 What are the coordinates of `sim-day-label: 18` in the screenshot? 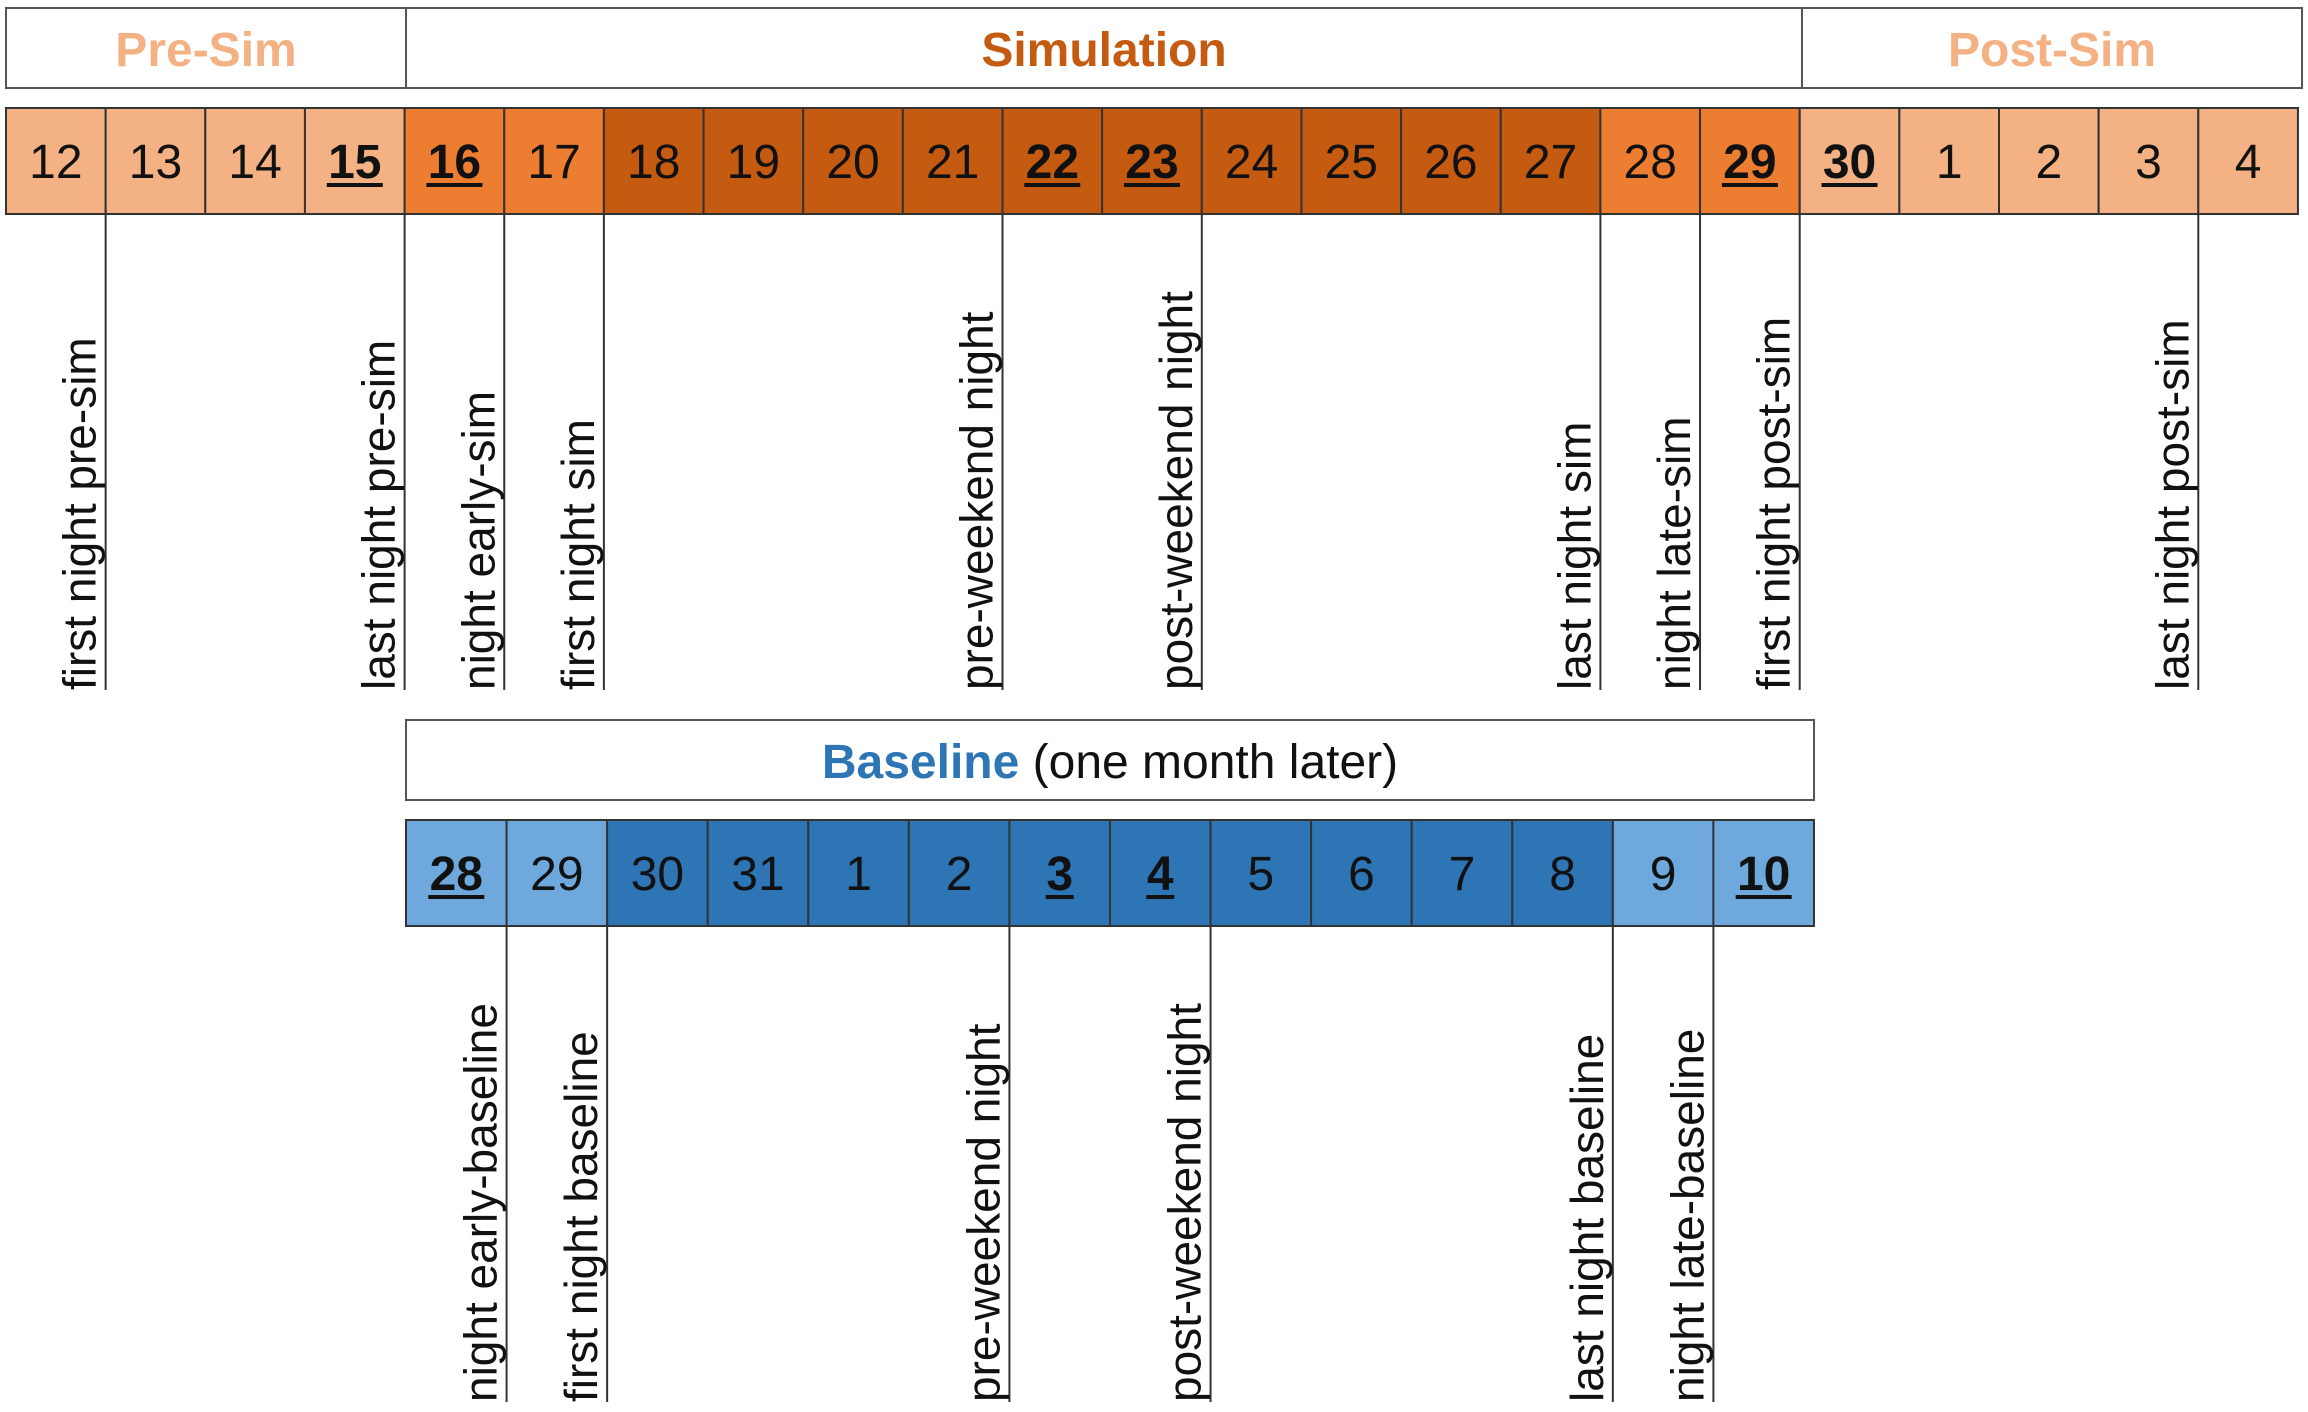 It's located at (653, 162).